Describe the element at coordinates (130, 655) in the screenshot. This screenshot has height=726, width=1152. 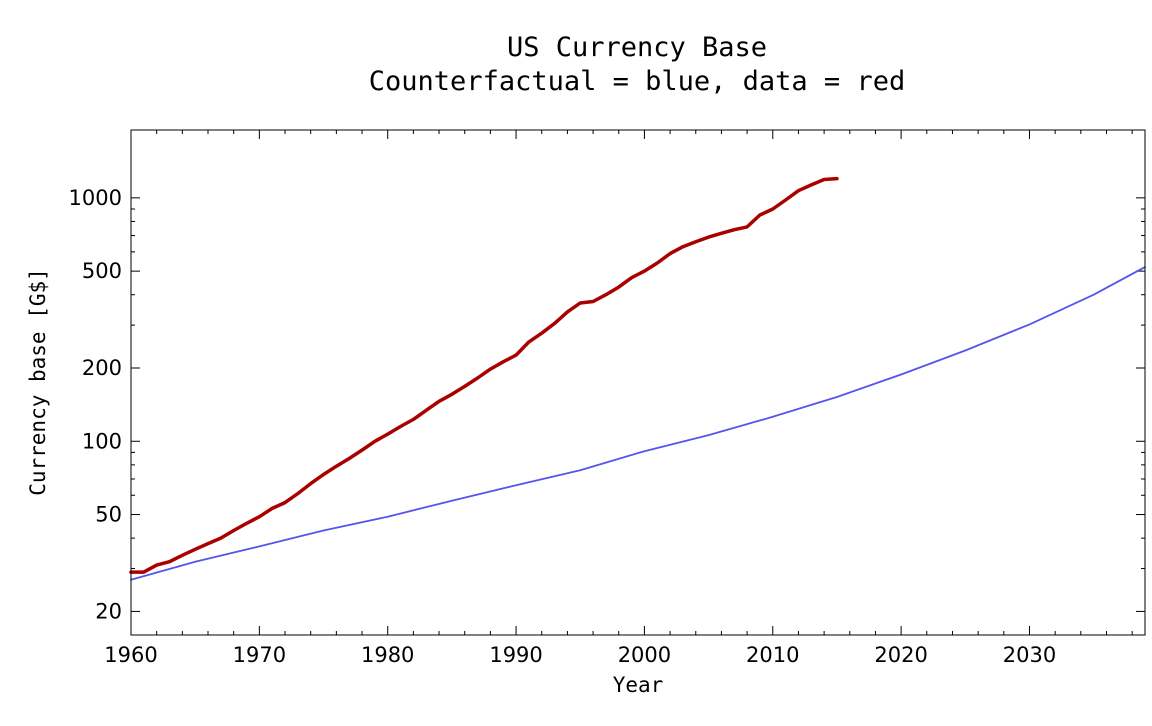
I see `x-tick-label: 1960` at that location.